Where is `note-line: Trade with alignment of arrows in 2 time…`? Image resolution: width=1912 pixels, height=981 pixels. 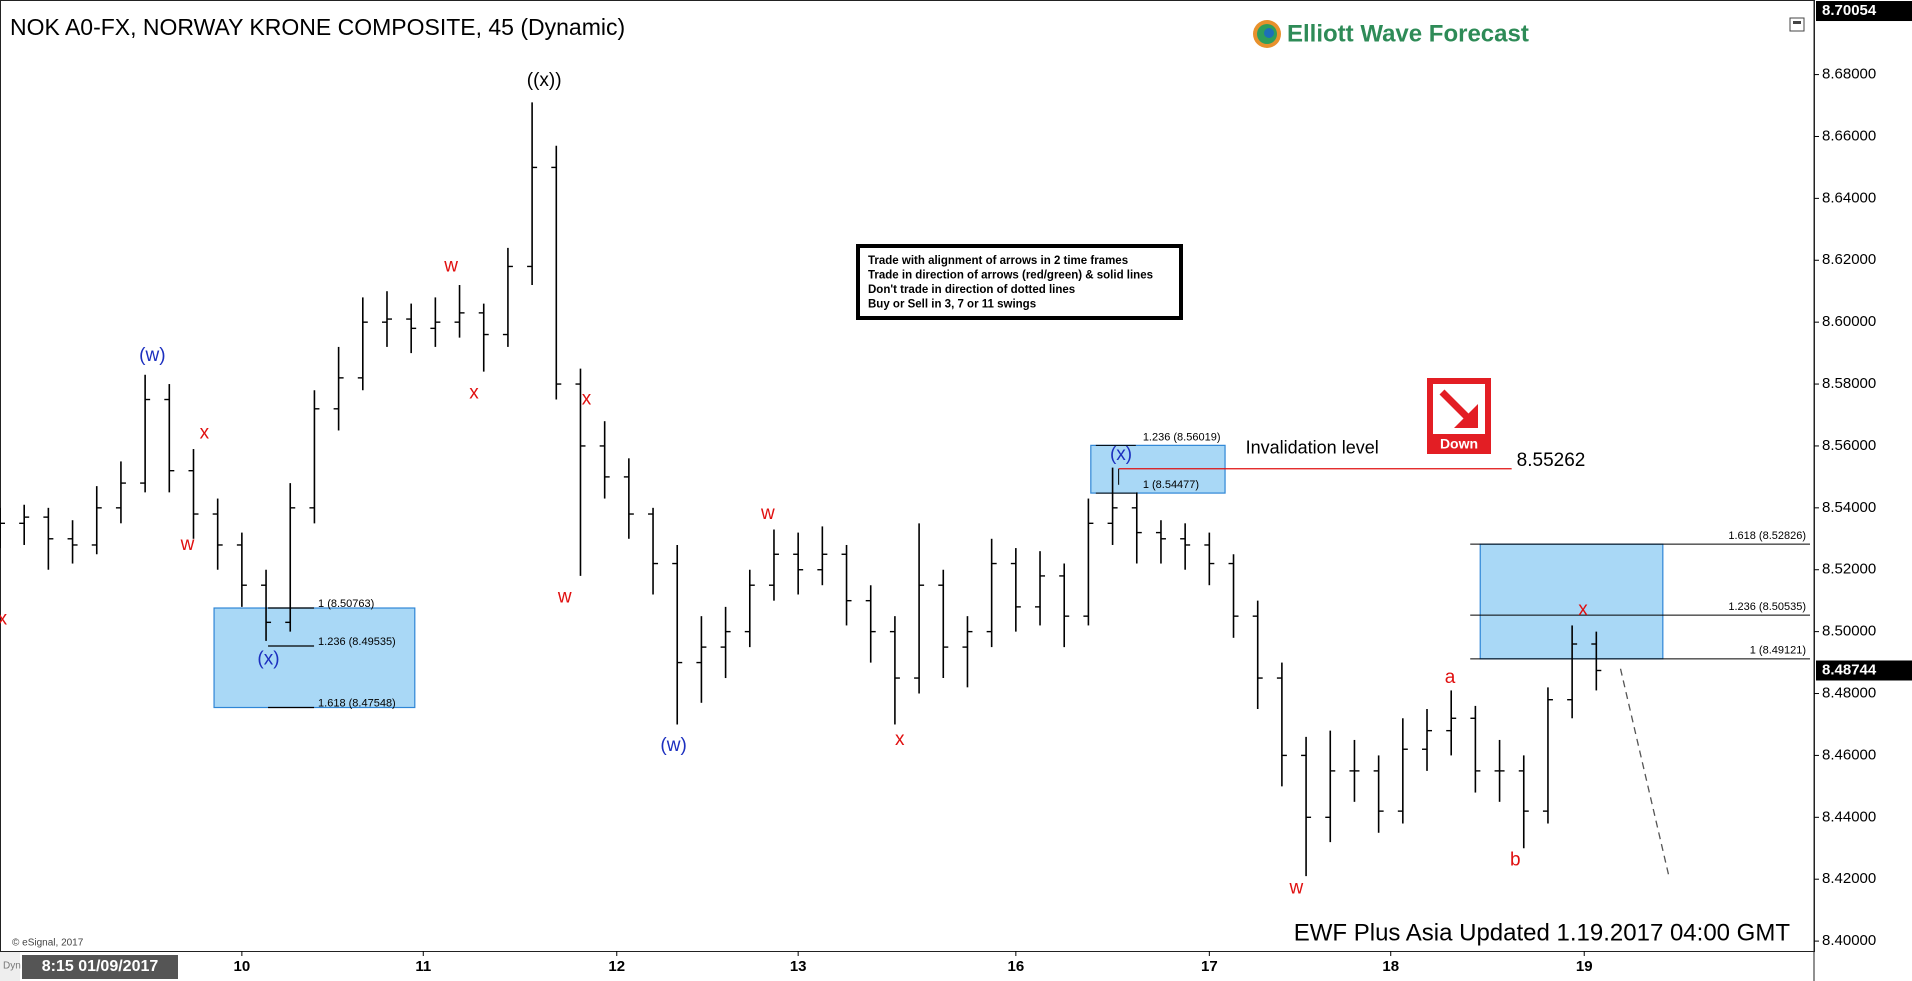 note-line: Trade with alignment of arrows in 2 time… is located at coordinates (998, 261).